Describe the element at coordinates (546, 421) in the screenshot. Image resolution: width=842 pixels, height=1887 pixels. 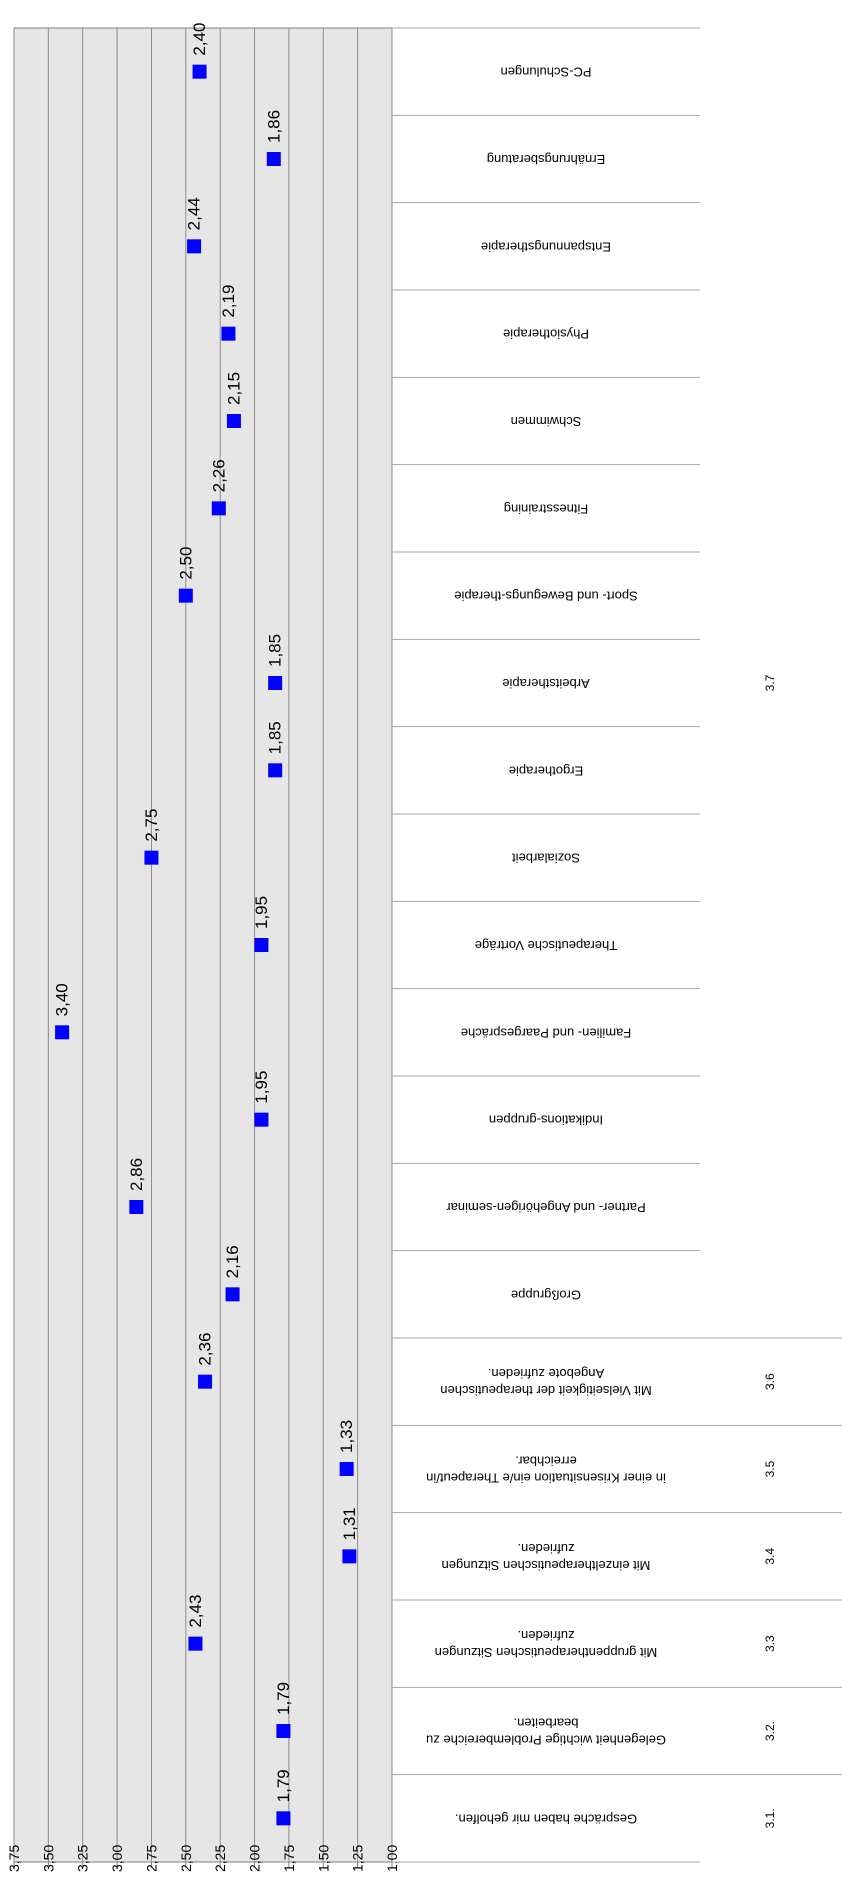
I see `category-label: Schwimmen` at that location.